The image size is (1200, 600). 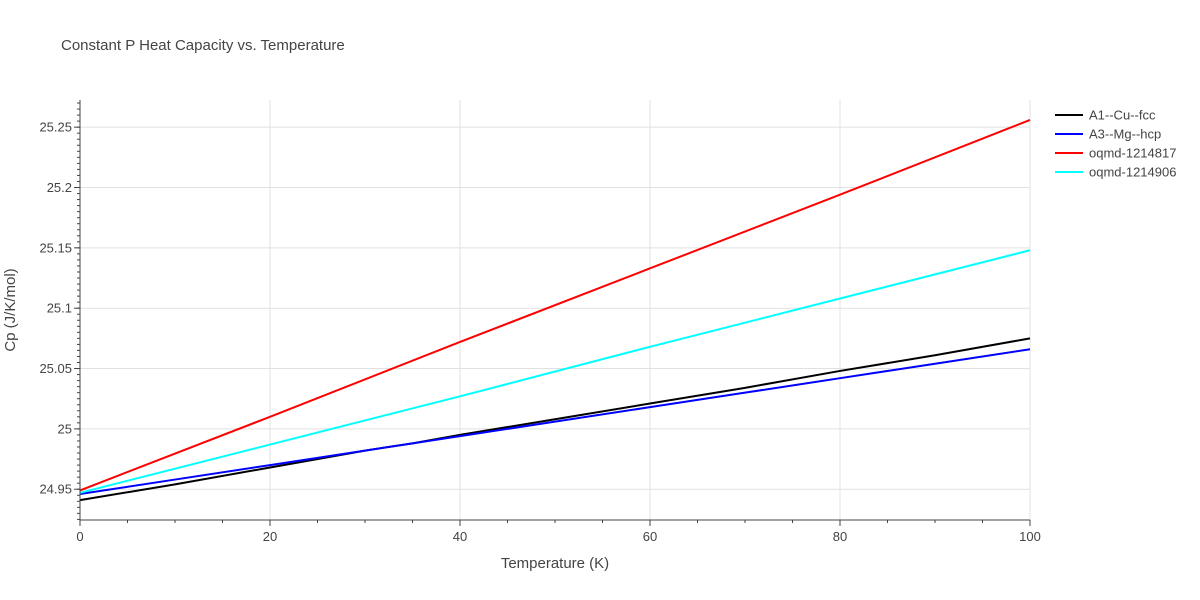 I want to click on x-axis-title: Temperature (K), so click(x=555, y=563).